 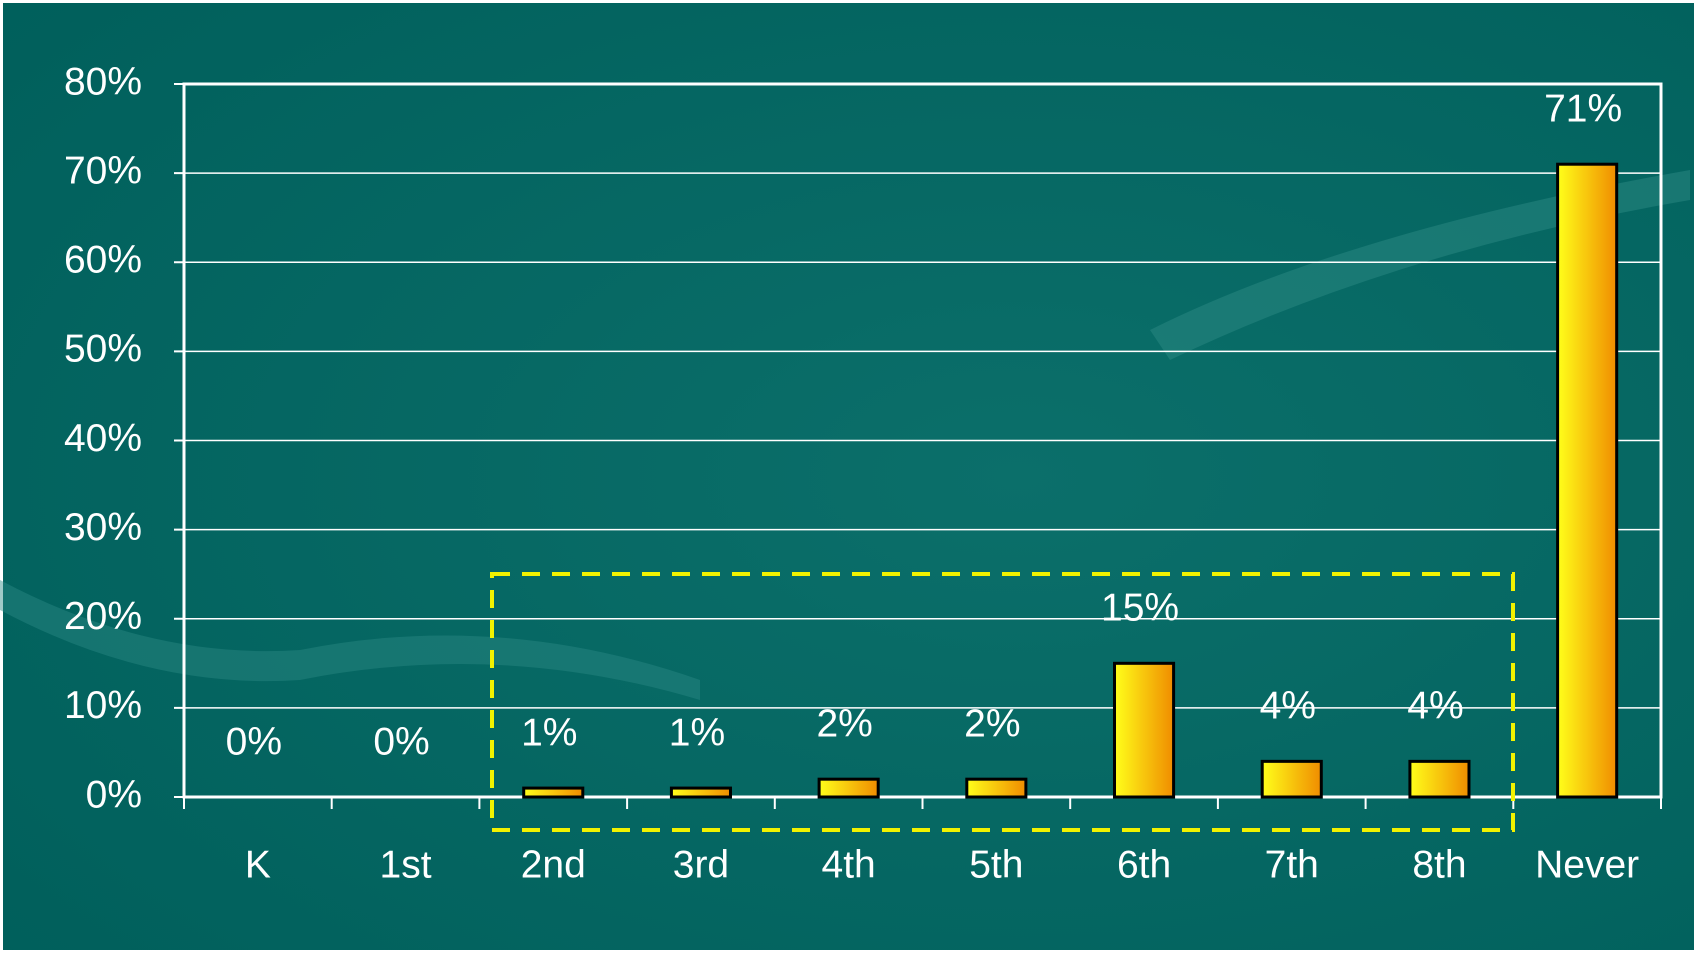 What do you see at coordinates (114, 794) in the screenshot?
I see `y-tick-label: 0%` at bounding box center [114, 794].